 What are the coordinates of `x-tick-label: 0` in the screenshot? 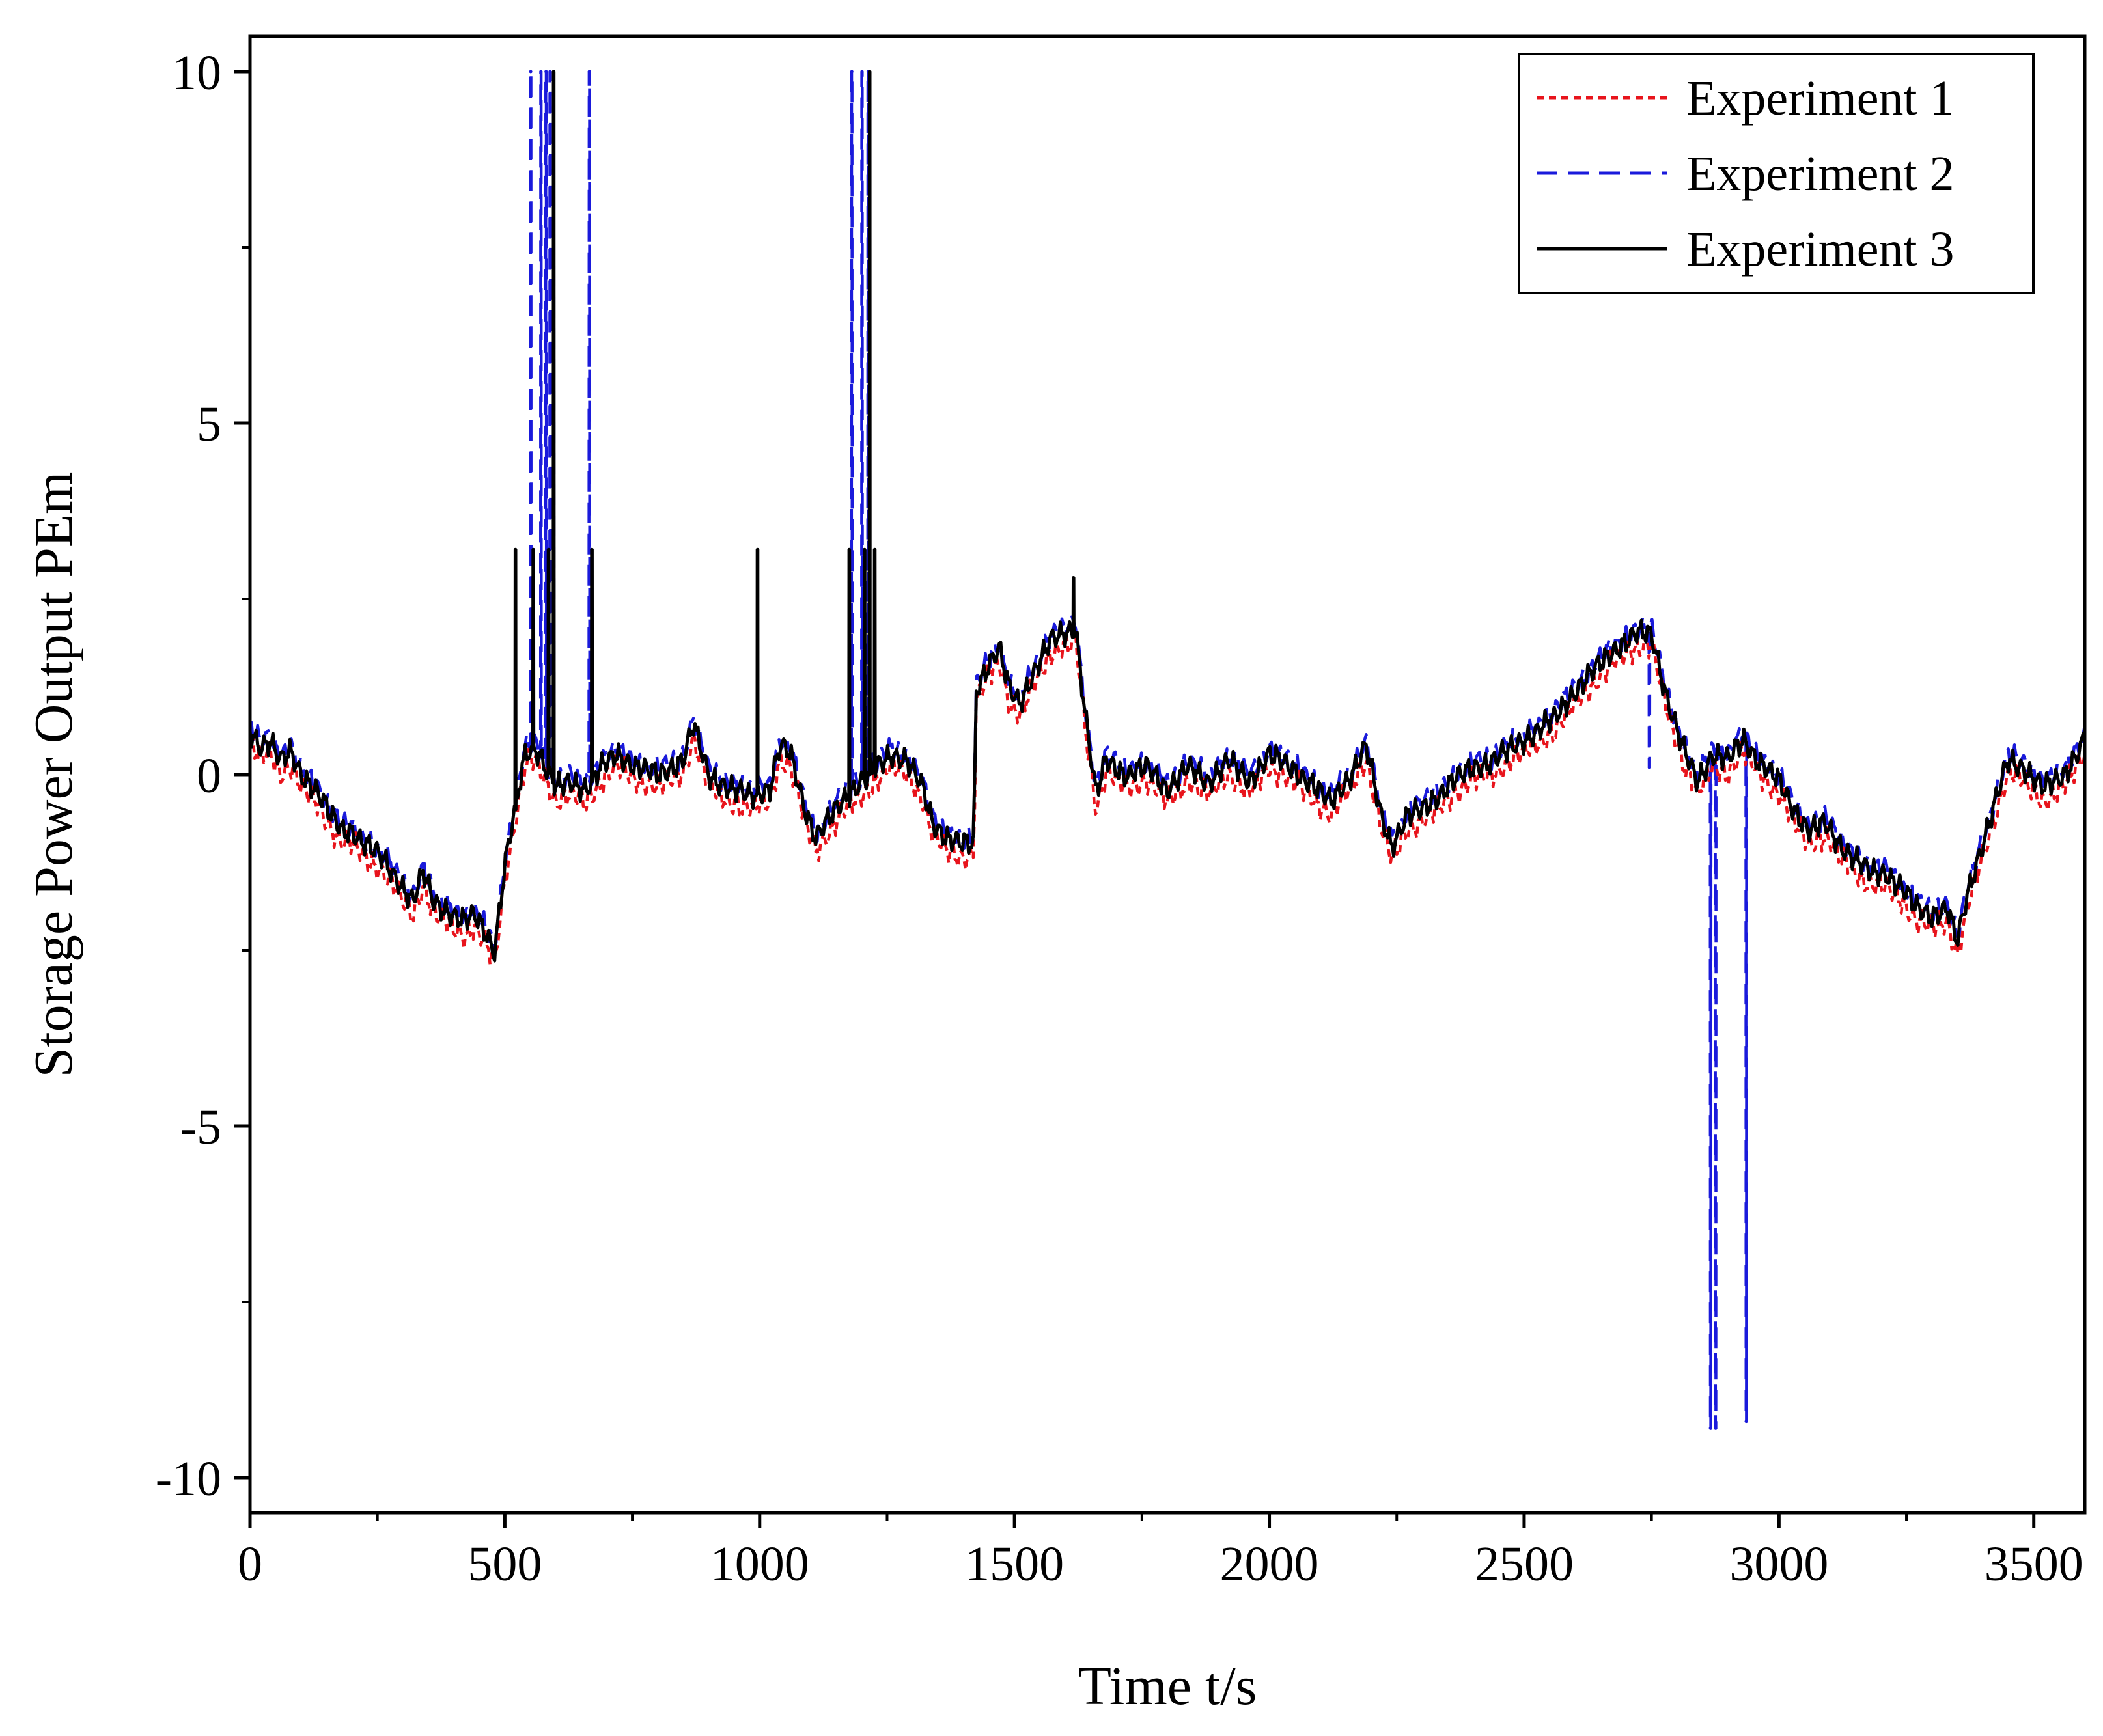 It's located at (250, 1564).